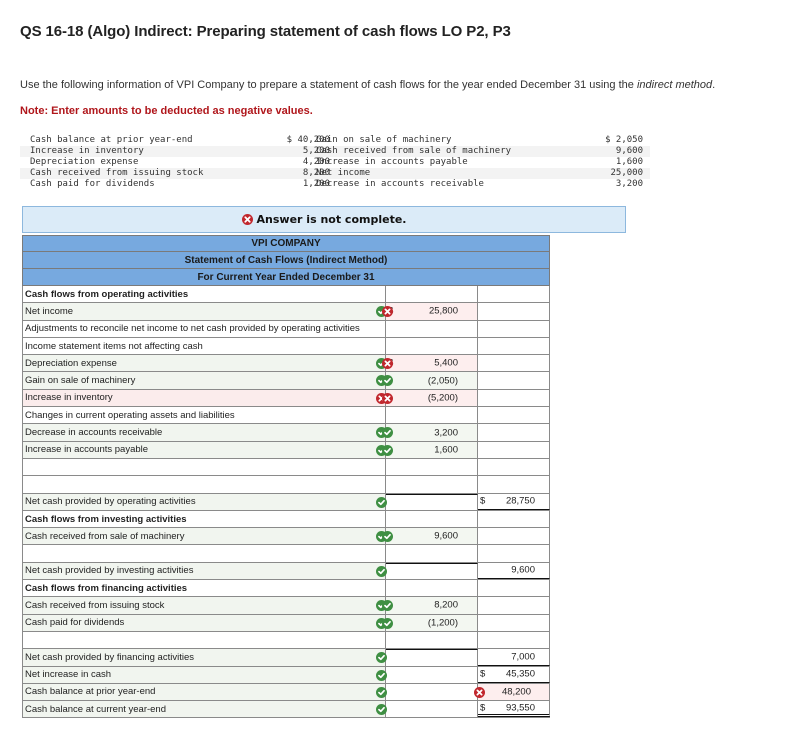 The image size is (799, 747). I want to click on given-label: Gain on sale of machinery, so click(384, 140).